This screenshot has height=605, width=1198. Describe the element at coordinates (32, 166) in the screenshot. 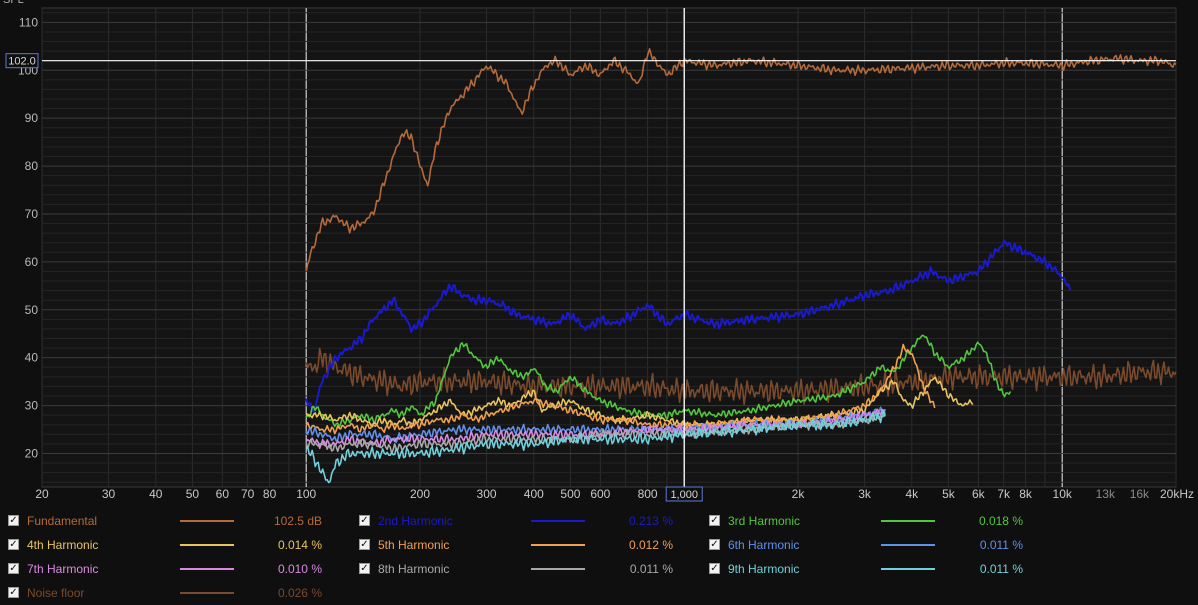

I see `y-tick-label: 80` at that location.